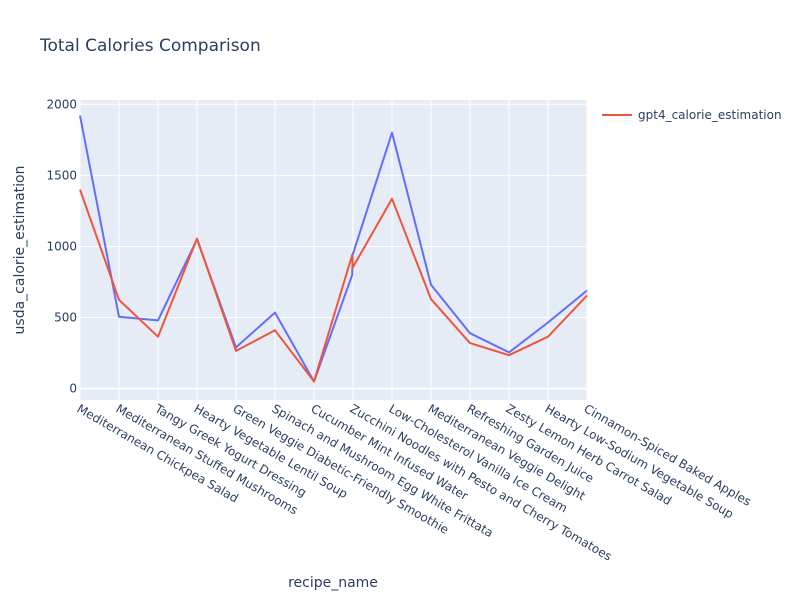 Image resolution: width=800 pixels, height=604 pixels. What do you see at coordinates (61, 175) in the screenshot?
I see `y-tick-label: 1500` at bounding box center [61, 175].